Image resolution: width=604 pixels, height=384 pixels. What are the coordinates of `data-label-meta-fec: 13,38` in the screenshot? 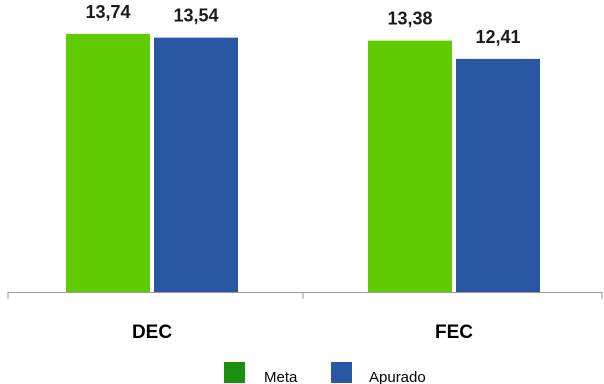 It's located at (409, 19).